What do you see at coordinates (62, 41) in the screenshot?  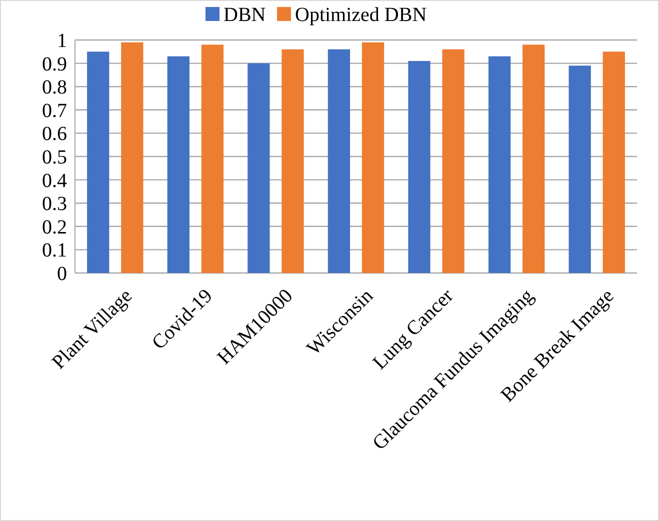 I see `y-tick-label: 1` at bounding box center [62, 41].